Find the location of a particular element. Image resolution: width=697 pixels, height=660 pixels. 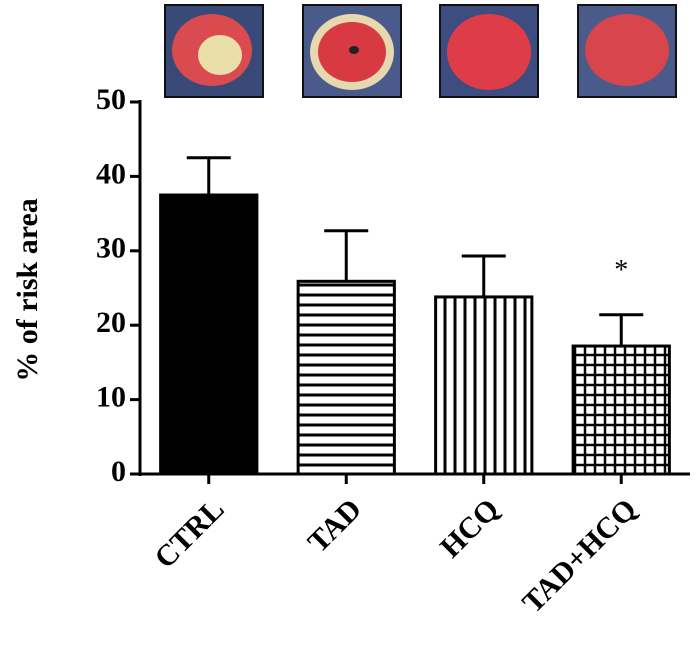

y-tick-label: 30 is located at coordinates (111, 248).